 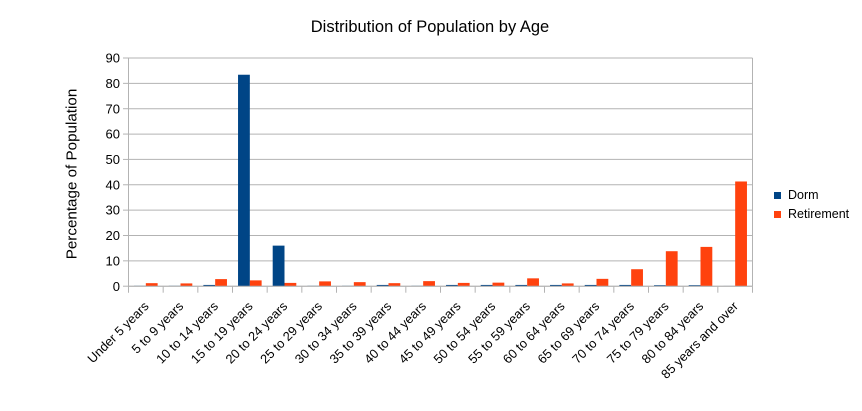 I want to click on y-tick-label-30: 30, so click(x=113, y=210).